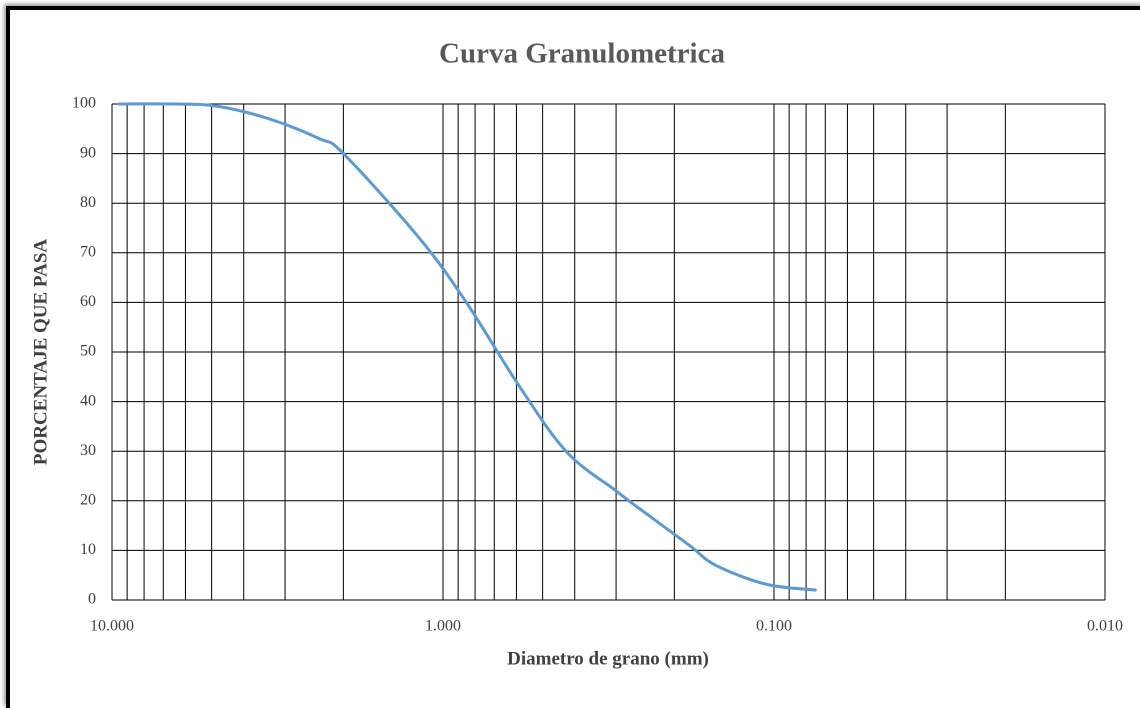 This screenshot has width=1140, height=708. Describe the element at coordinates (88, 351) in the screenshot. I see `y-tick-label: 50` at that location.